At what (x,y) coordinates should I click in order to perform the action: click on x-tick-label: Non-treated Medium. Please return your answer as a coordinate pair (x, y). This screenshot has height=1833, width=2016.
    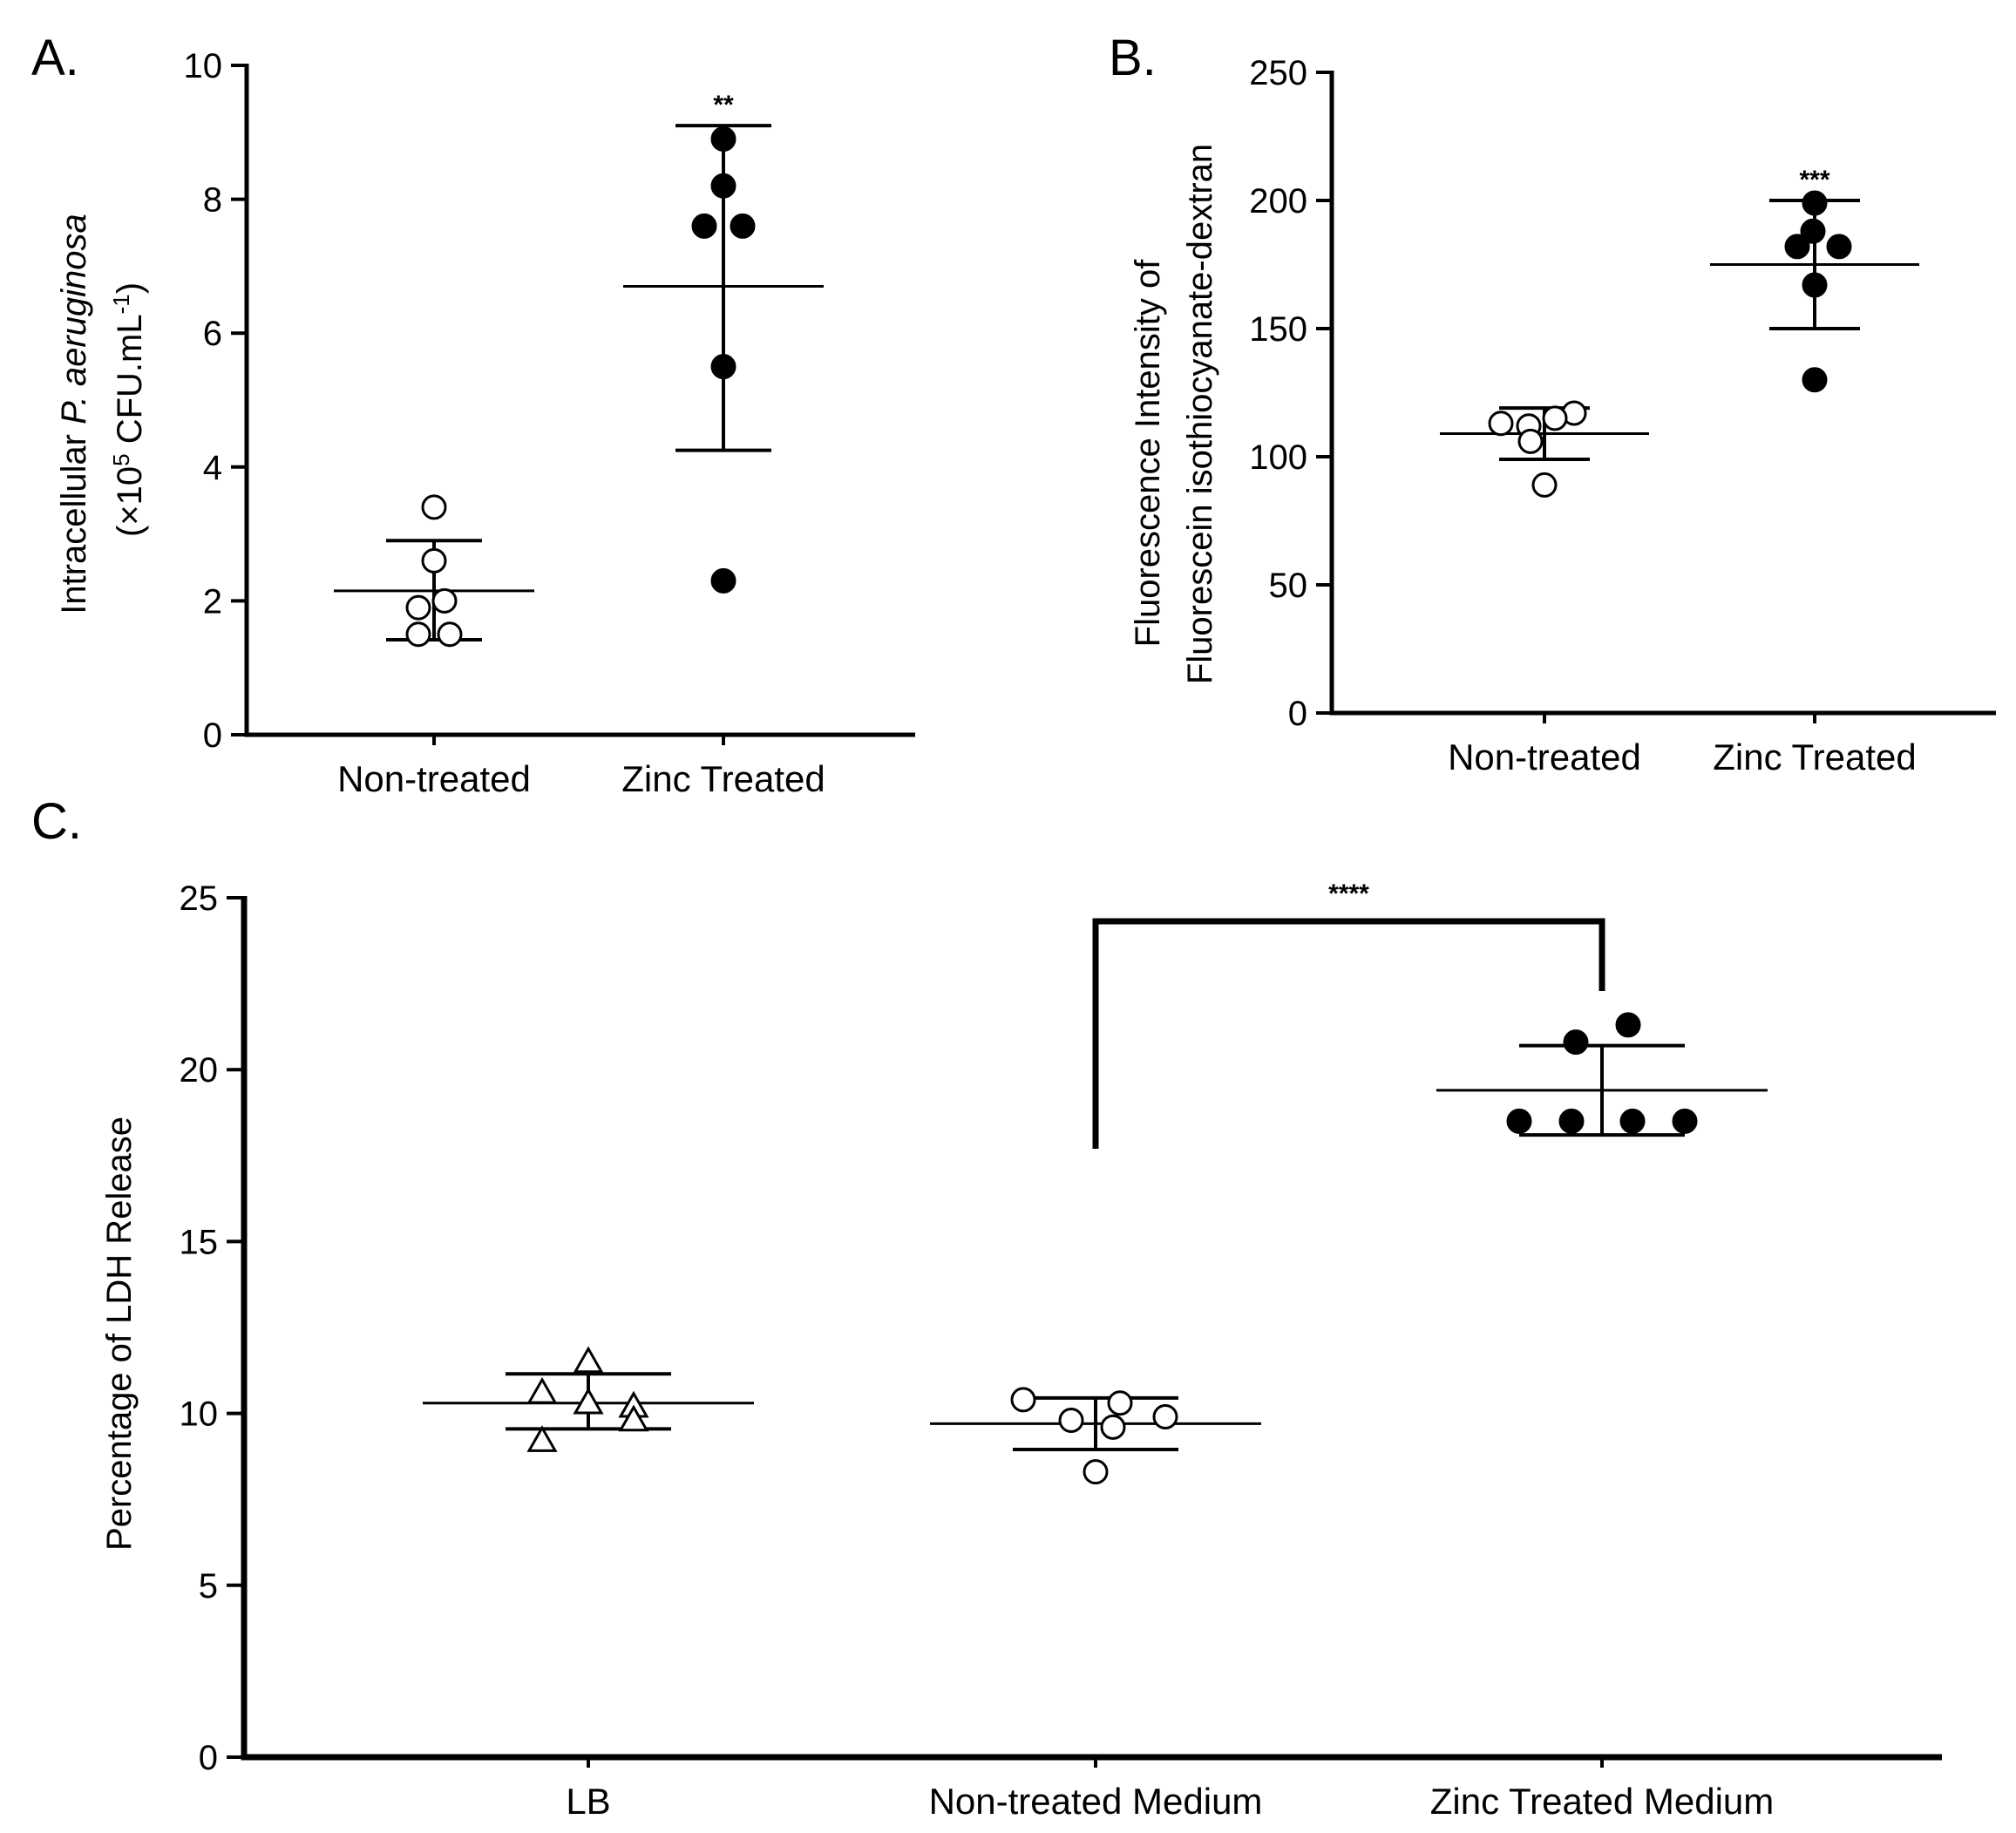
    Looking at the image, I should click on (1096, 1801).